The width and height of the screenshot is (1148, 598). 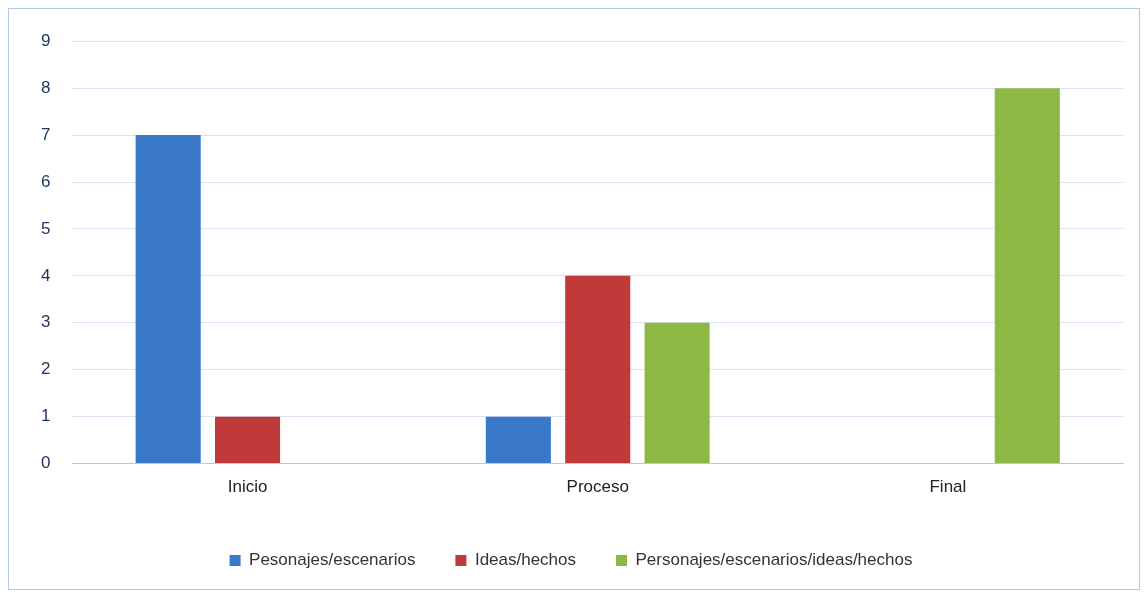 What do you see at coordinates (45, 463) in the screenshot?
I see `y-tick-label: 0` at bounding box center [45, 463].